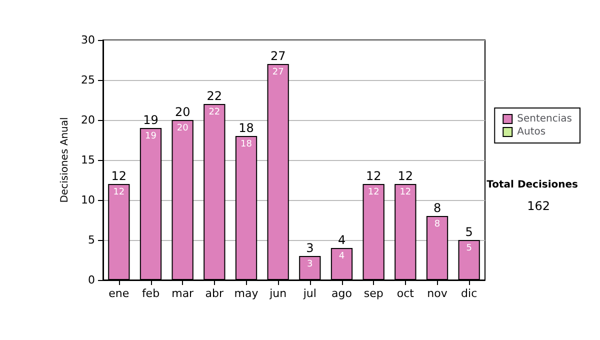  What do you see at coordinates (214, 96) in the screenshot?
I see `total-label: 22` at bounding box center [214, 96].